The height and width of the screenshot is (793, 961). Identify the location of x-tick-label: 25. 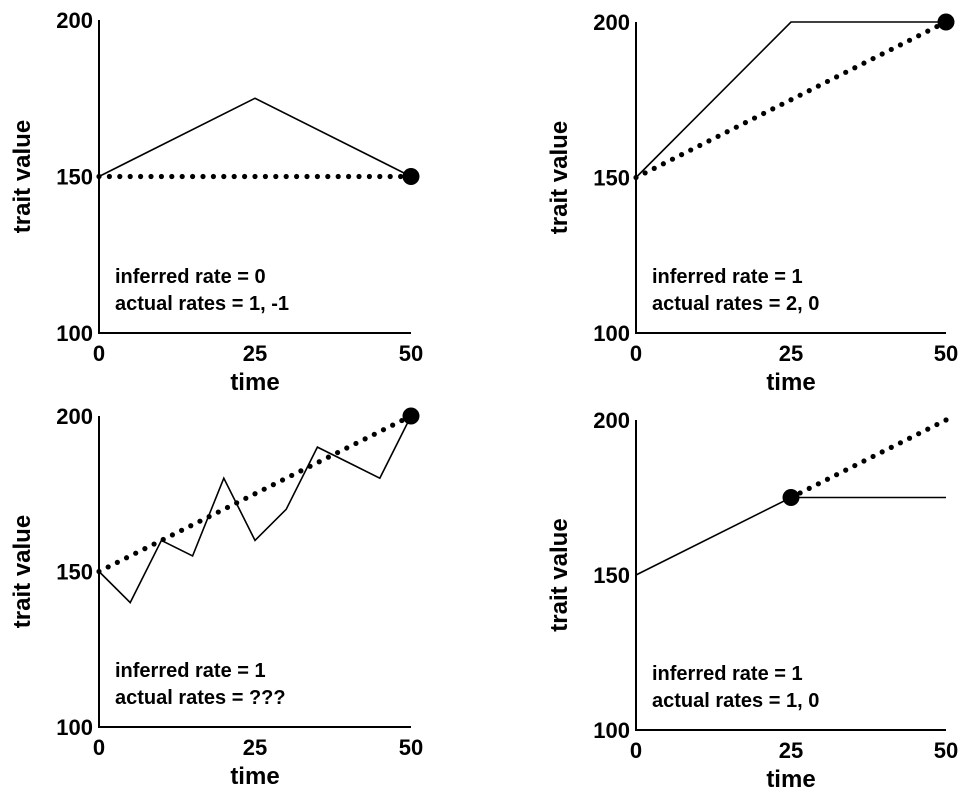
(791, 353).